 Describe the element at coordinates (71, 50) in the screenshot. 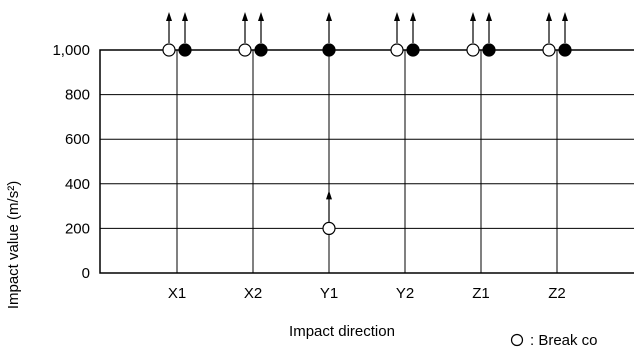

I see `y-tick-label: 1,000` at that location.